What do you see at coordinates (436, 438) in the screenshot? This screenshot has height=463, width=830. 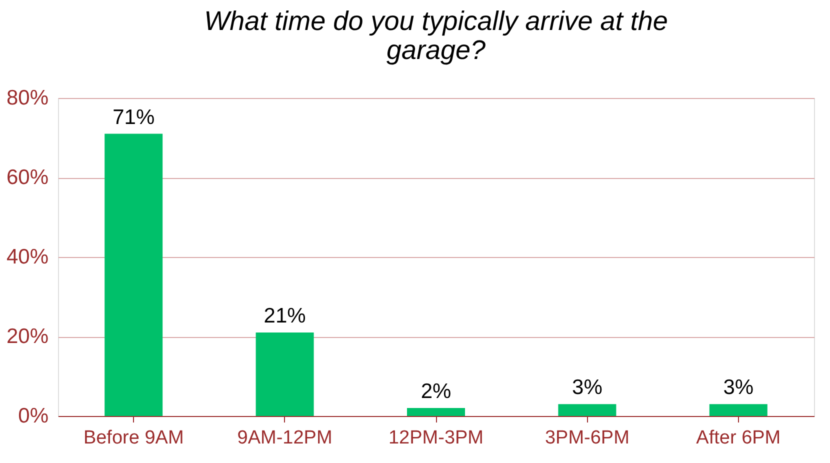 I see `x-tick-label: 12PM-3PM` at bounding box center [436, 438].